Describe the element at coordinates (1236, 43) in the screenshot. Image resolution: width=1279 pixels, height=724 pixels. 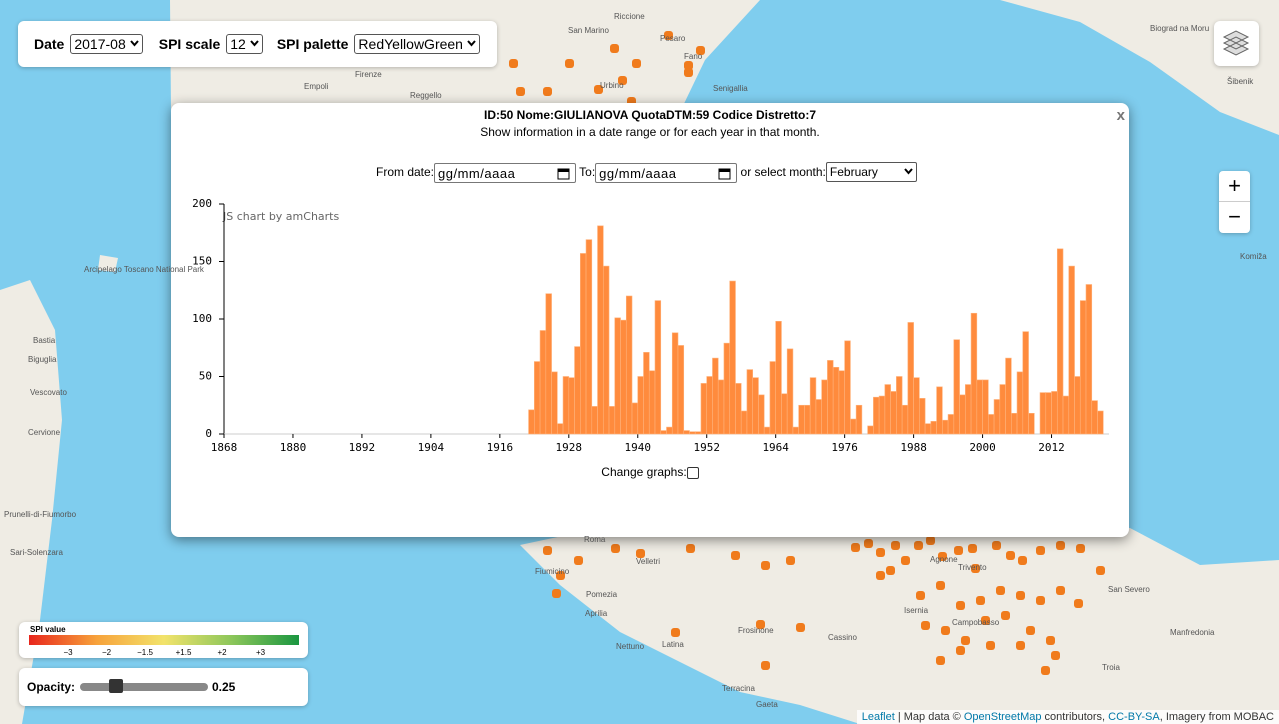
I see `layers-button` at that location.